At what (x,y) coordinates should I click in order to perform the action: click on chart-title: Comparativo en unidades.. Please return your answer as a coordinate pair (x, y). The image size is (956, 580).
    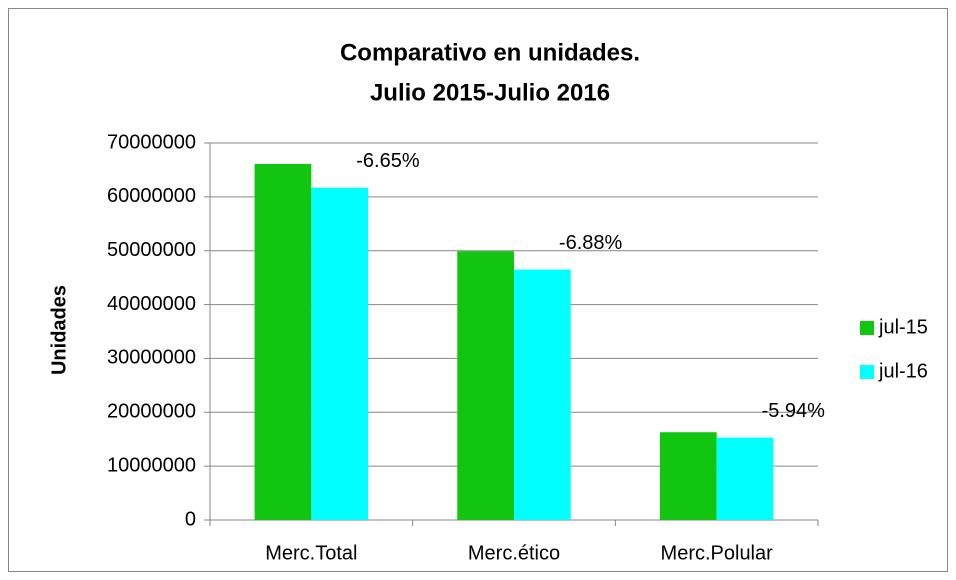
    Looking at the image, I should click on (490, 52).